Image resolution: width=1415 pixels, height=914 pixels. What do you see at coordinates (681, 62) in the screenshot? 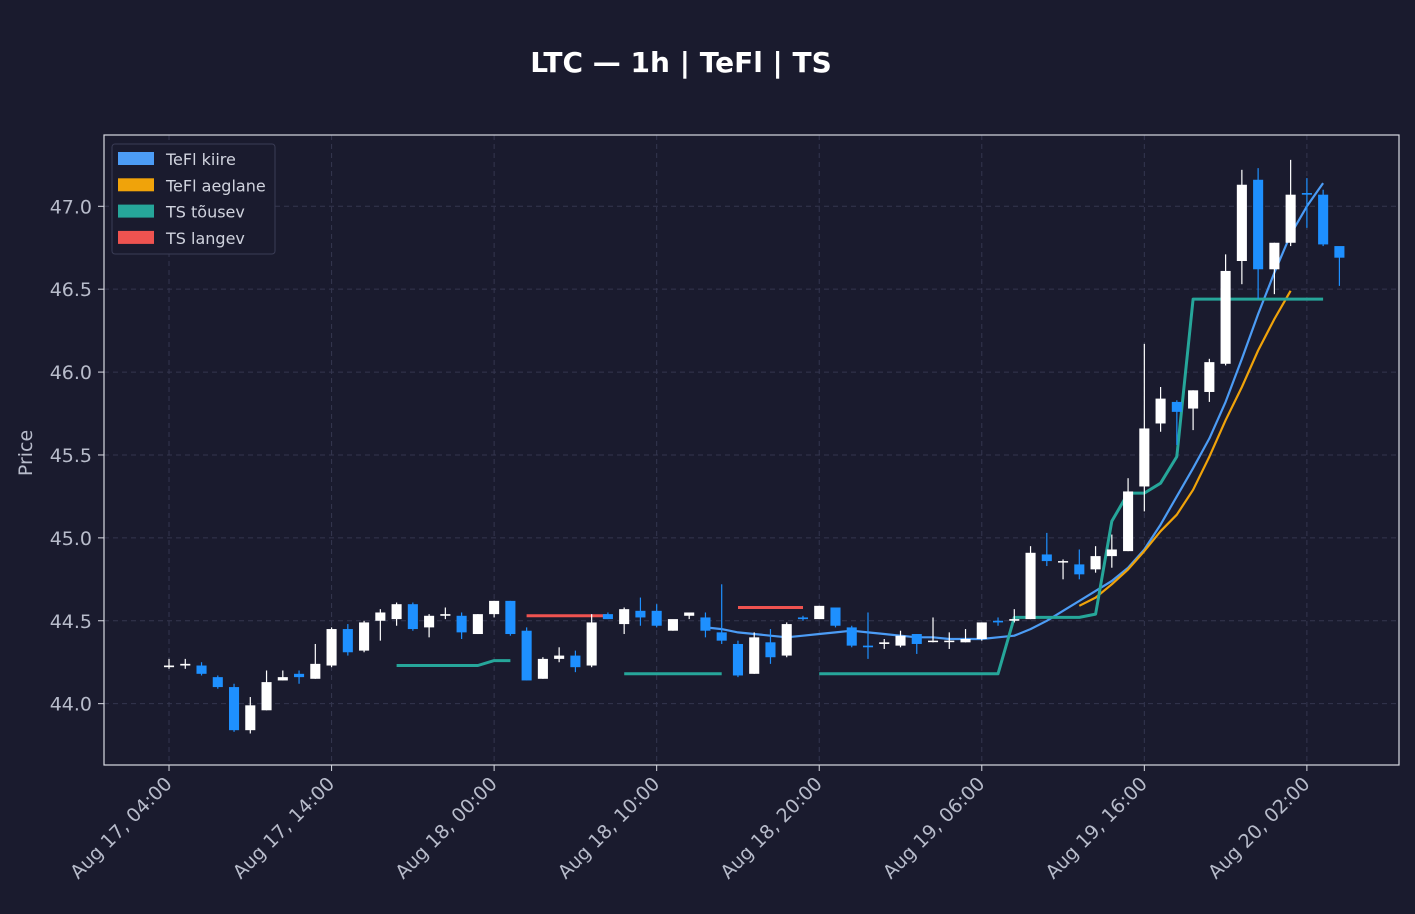
I see `chart-title: LTC — 1h | TeFl | TS` at bounding box center [681, 62].